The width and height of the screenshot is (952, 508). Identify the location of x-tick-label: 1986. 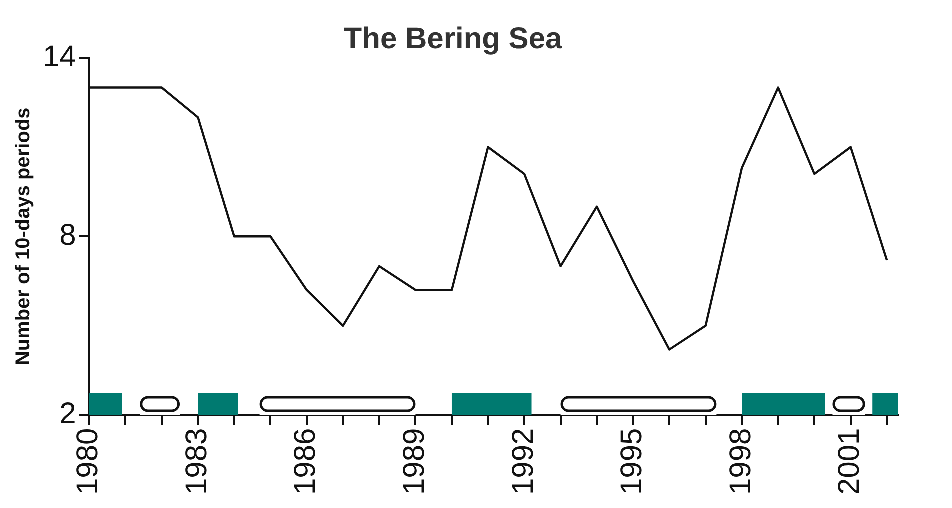
(305, 462).